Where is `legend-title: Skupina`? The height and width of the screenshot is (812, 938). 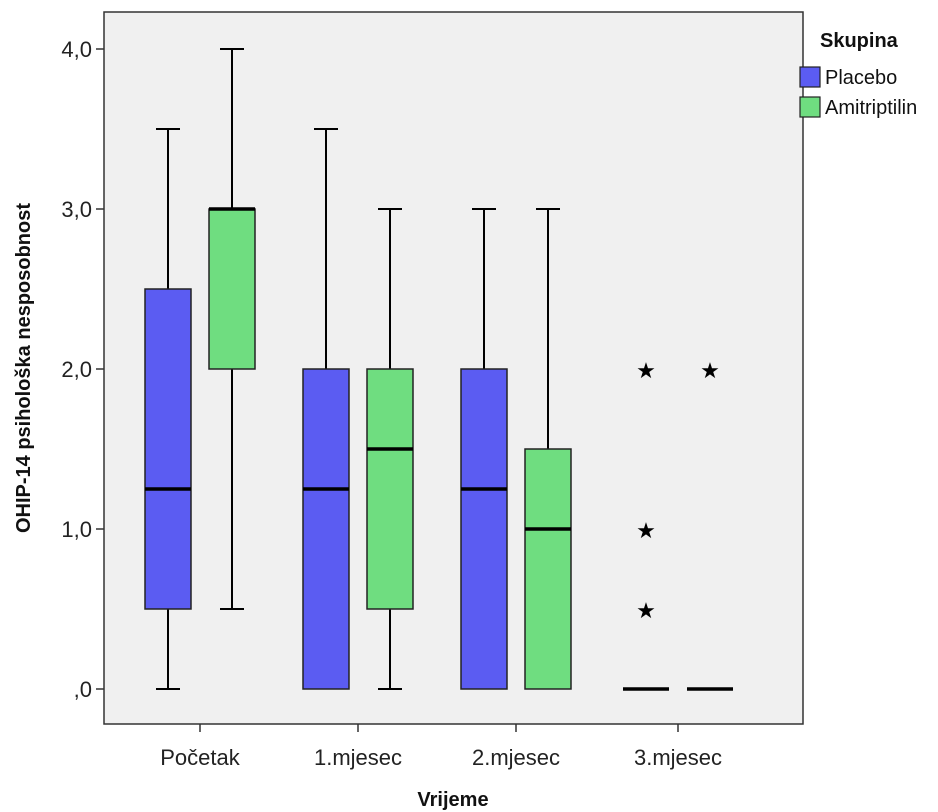 legend-title: Skupina is located at coordinates (859, 41).